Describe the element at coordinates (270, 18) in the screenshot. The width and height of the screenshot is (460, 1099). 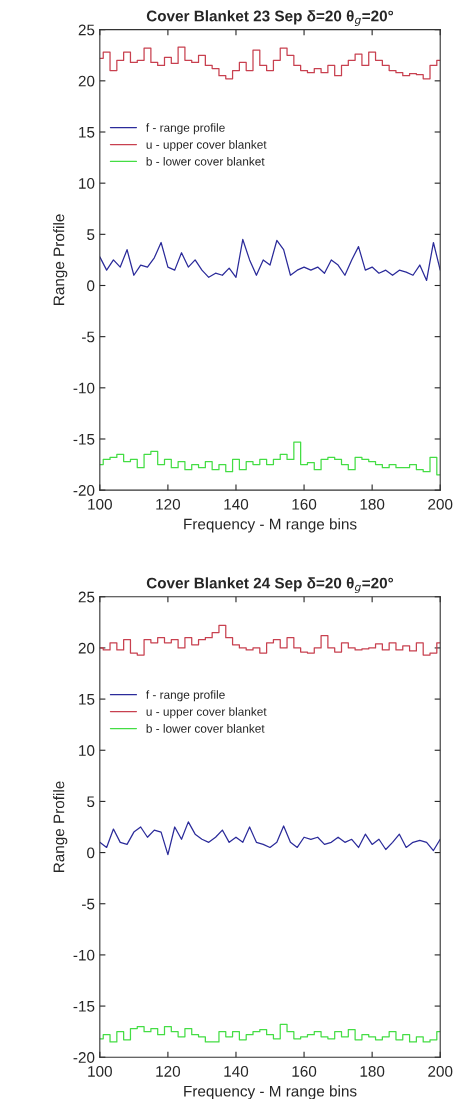
I see `chart-title: Cover Blanket 23 Sep δ=20 θ$_{g}$=20°` at that location.